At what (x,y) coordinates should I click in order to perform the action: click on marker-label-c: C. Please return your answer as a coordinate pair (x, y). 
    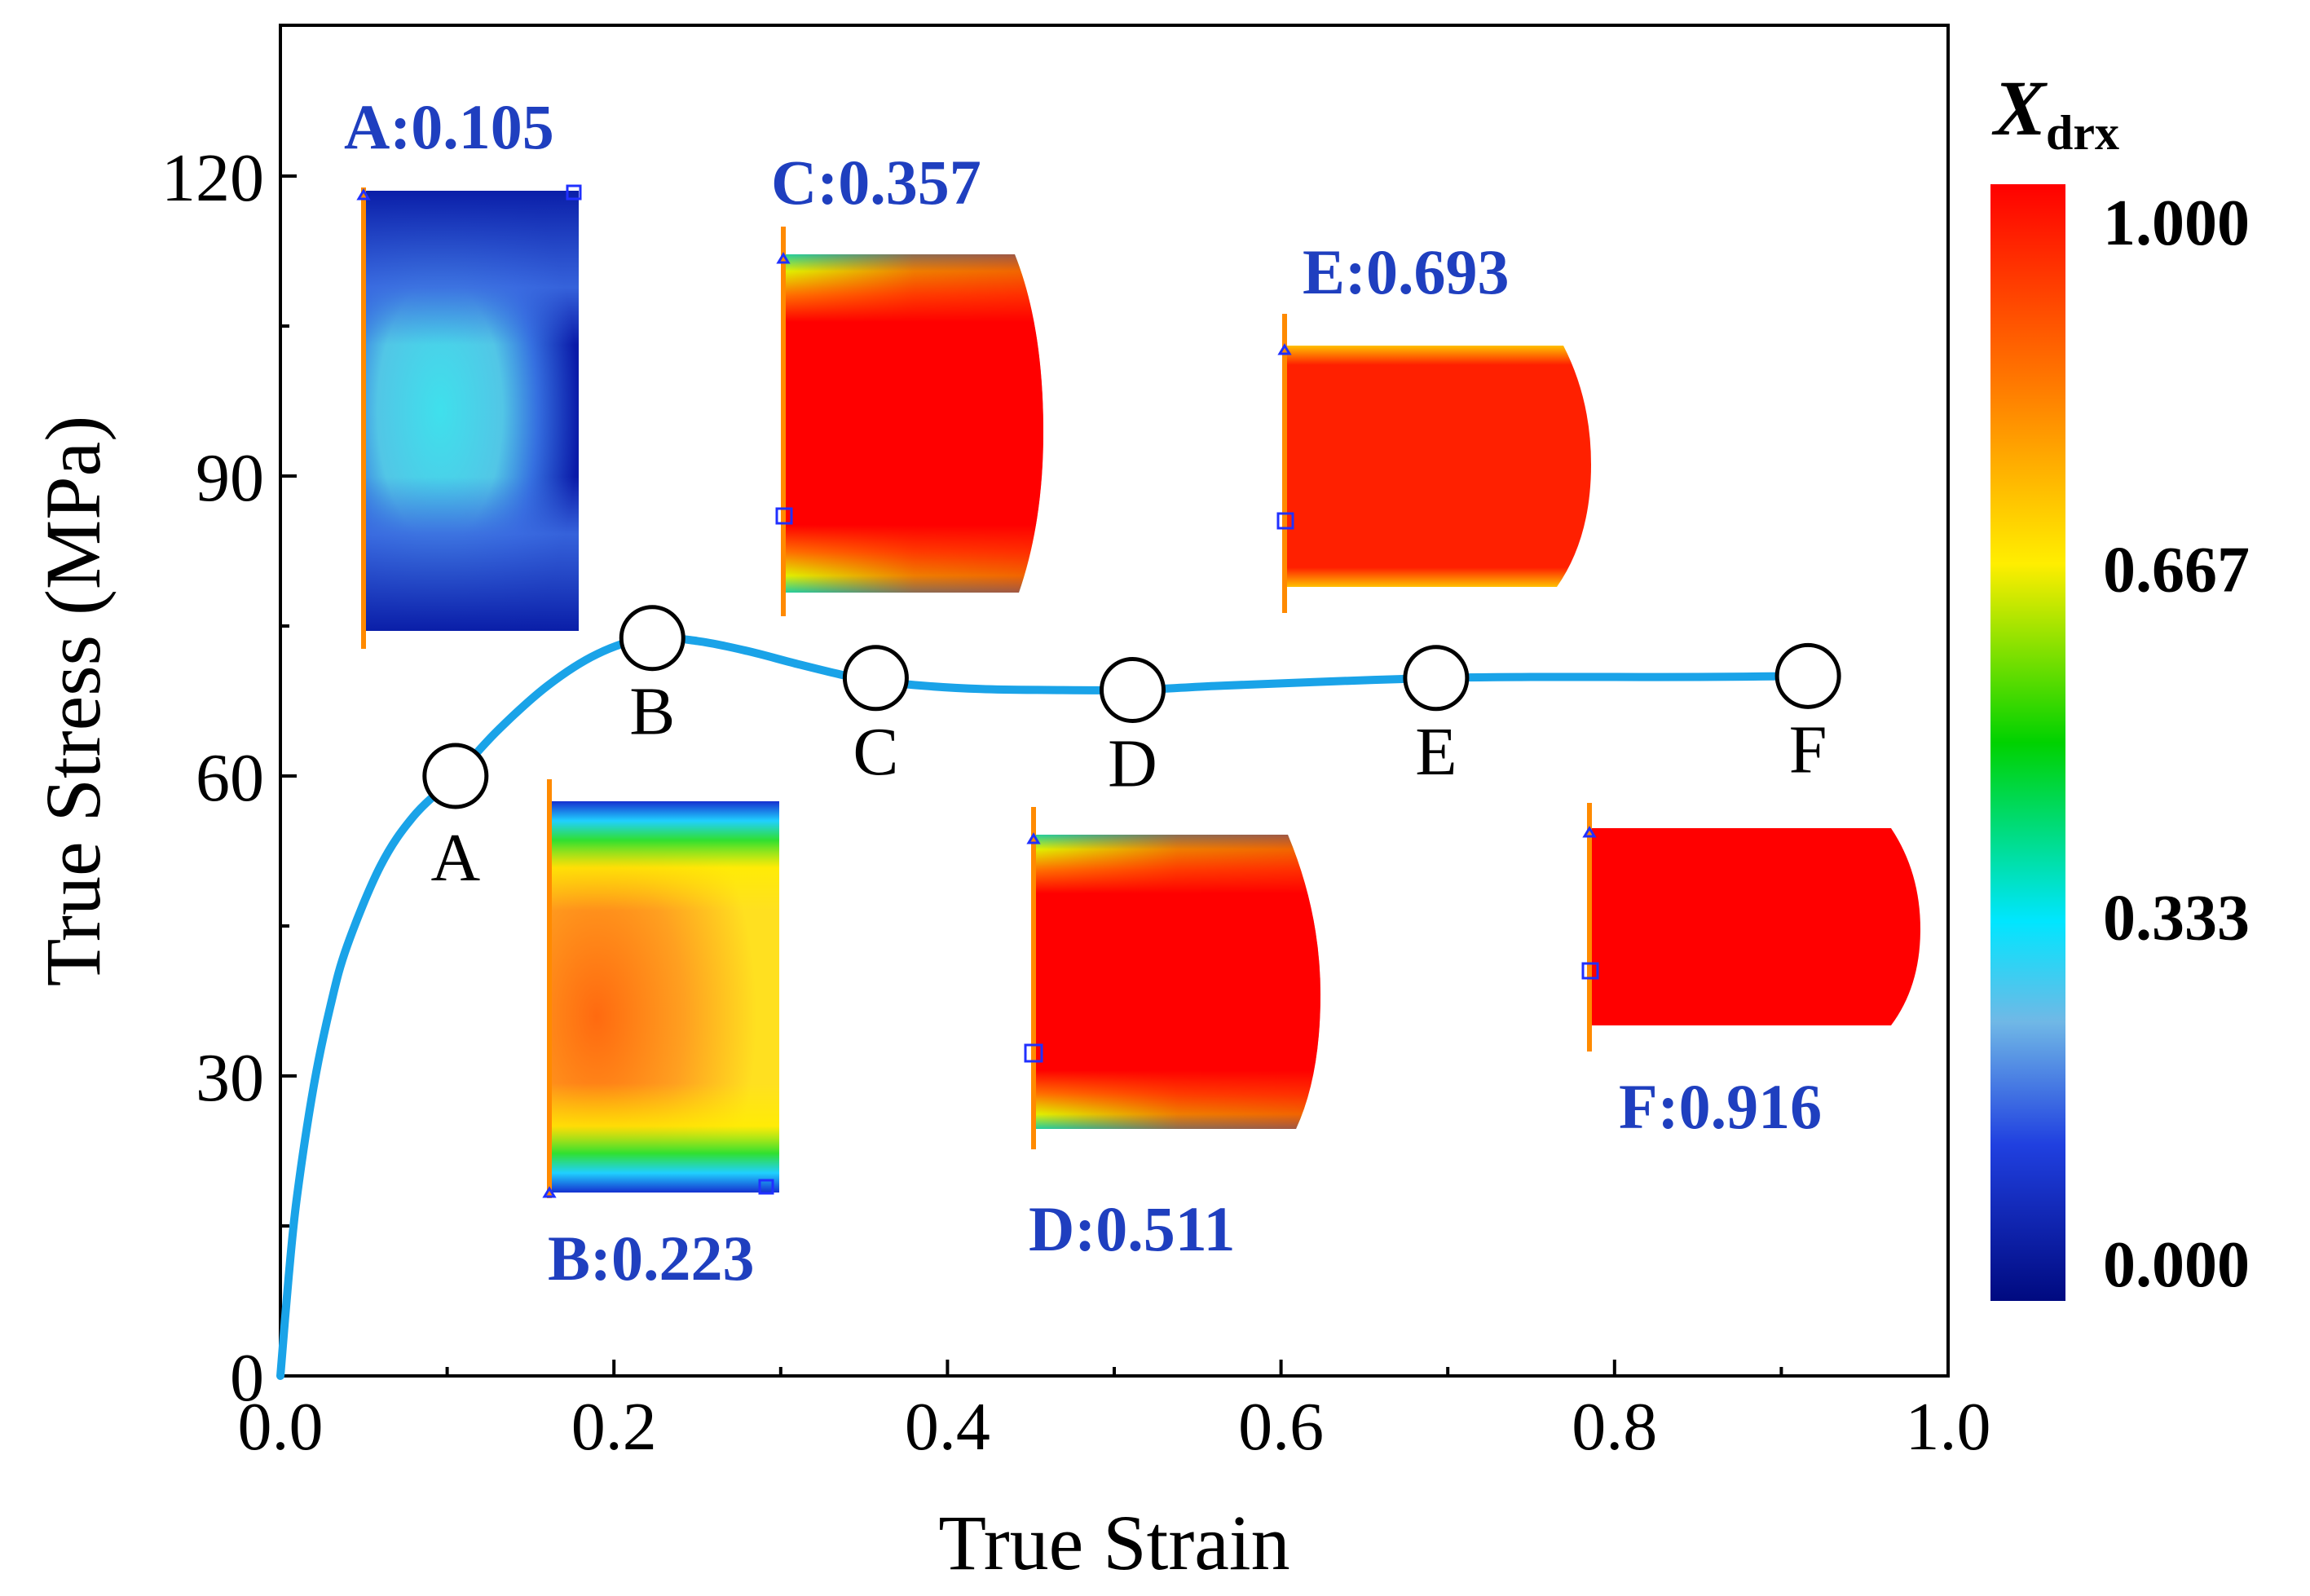
    Looking at the image, I should click on (875, 752).